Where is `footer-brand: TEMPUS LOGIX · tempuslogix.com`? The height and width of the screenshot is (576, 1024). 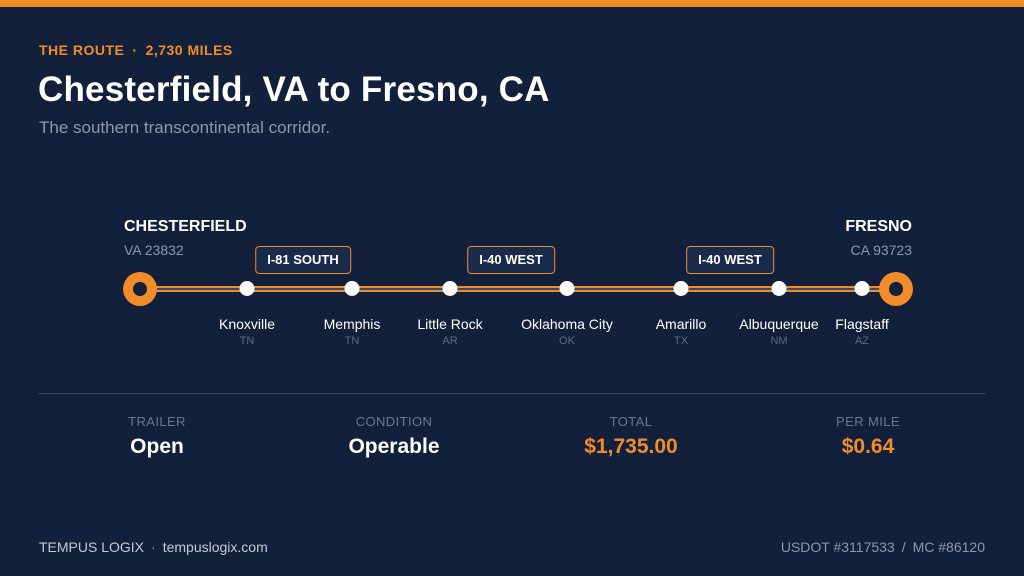
footer-brand: TEMPUS LOGIX · tempuslogix.com is located at coordinates (153, 547).